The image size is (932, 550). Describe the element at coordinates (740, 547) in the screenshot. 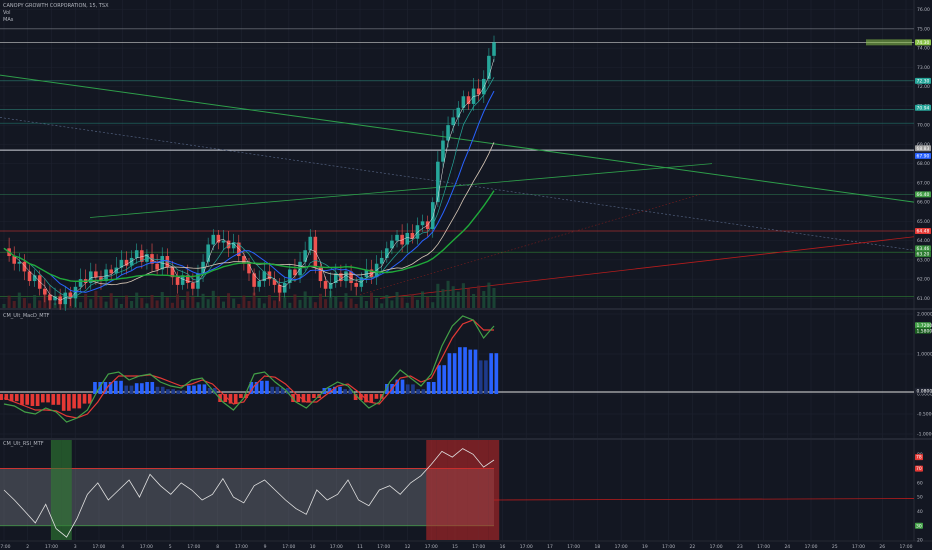

I see `time-tick-label: 23` at that location.